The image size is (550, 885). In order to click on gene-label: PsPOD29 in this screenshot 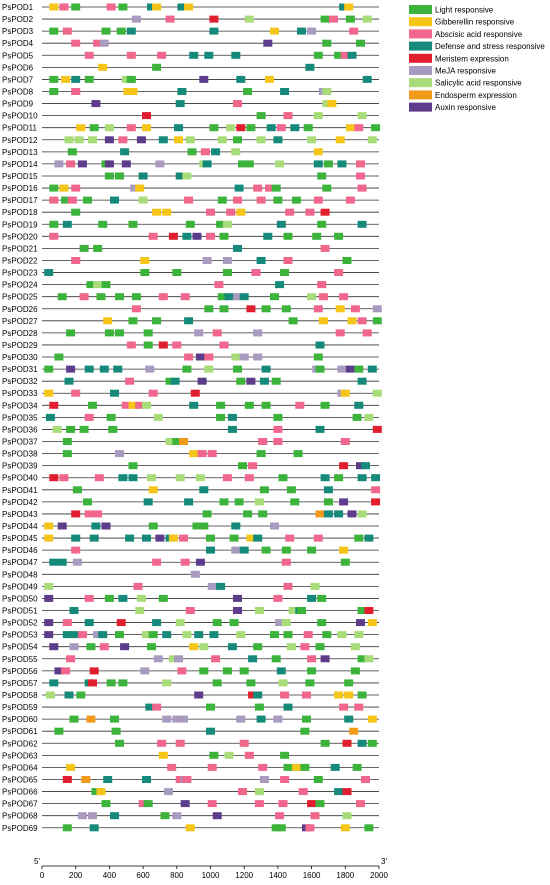, I will do `click(20, 345)`.